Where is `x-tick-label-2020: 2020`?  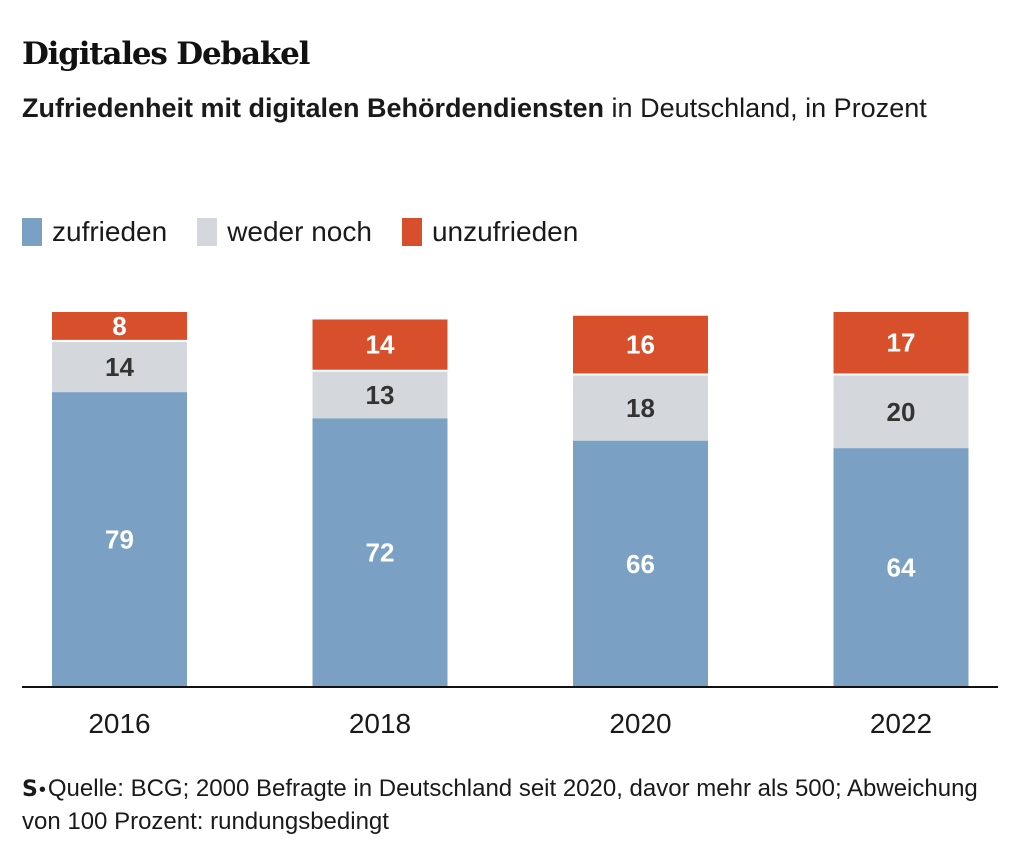
x-tick-label-2020: 2020 is located at coordinates (640, 723).